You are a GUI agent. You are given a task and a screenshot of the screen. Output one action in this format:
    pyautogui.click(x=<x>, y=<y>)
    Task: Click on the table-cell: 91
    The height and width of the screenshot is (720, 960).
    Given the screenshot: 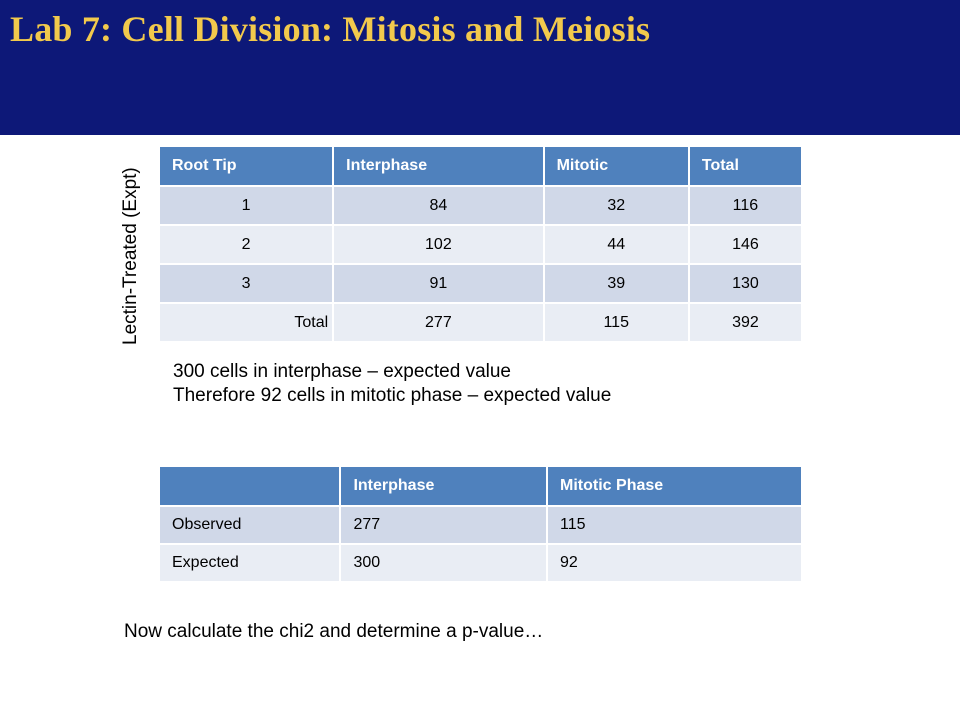 What is the action you would take?
    pyautogui.click(x=438, y=283)
    